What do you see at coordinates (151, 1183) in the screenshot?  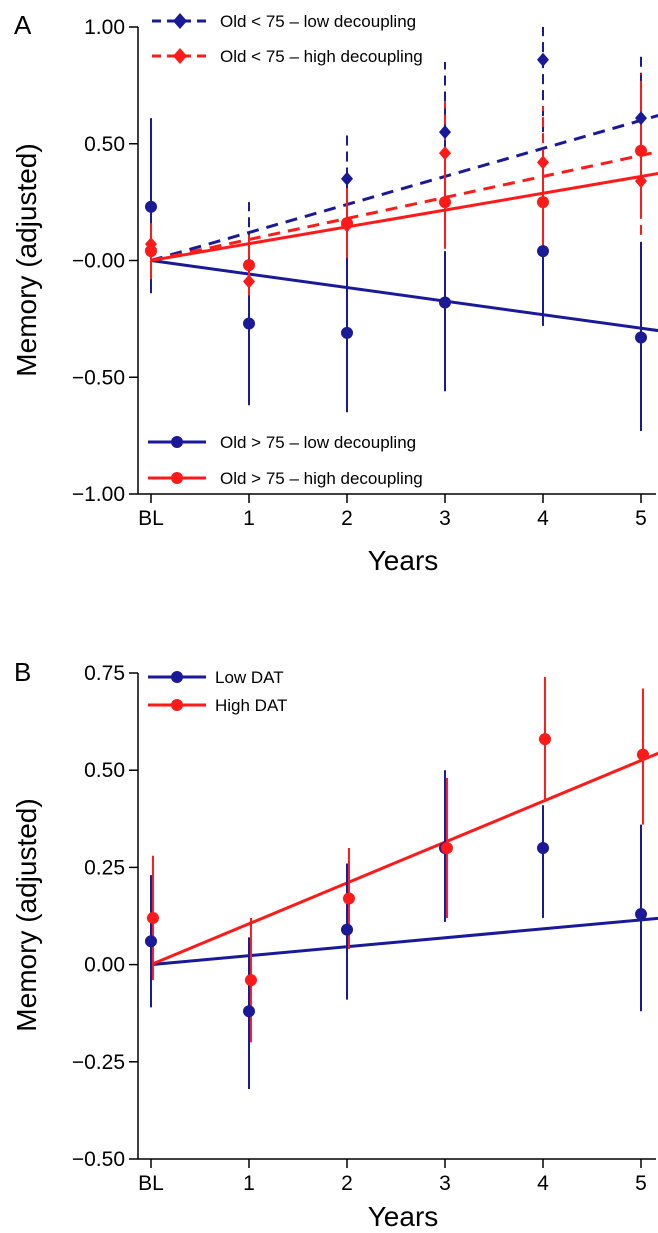 I see `panel-b-xtick-label: BL` at bounding box center [151, 1183].